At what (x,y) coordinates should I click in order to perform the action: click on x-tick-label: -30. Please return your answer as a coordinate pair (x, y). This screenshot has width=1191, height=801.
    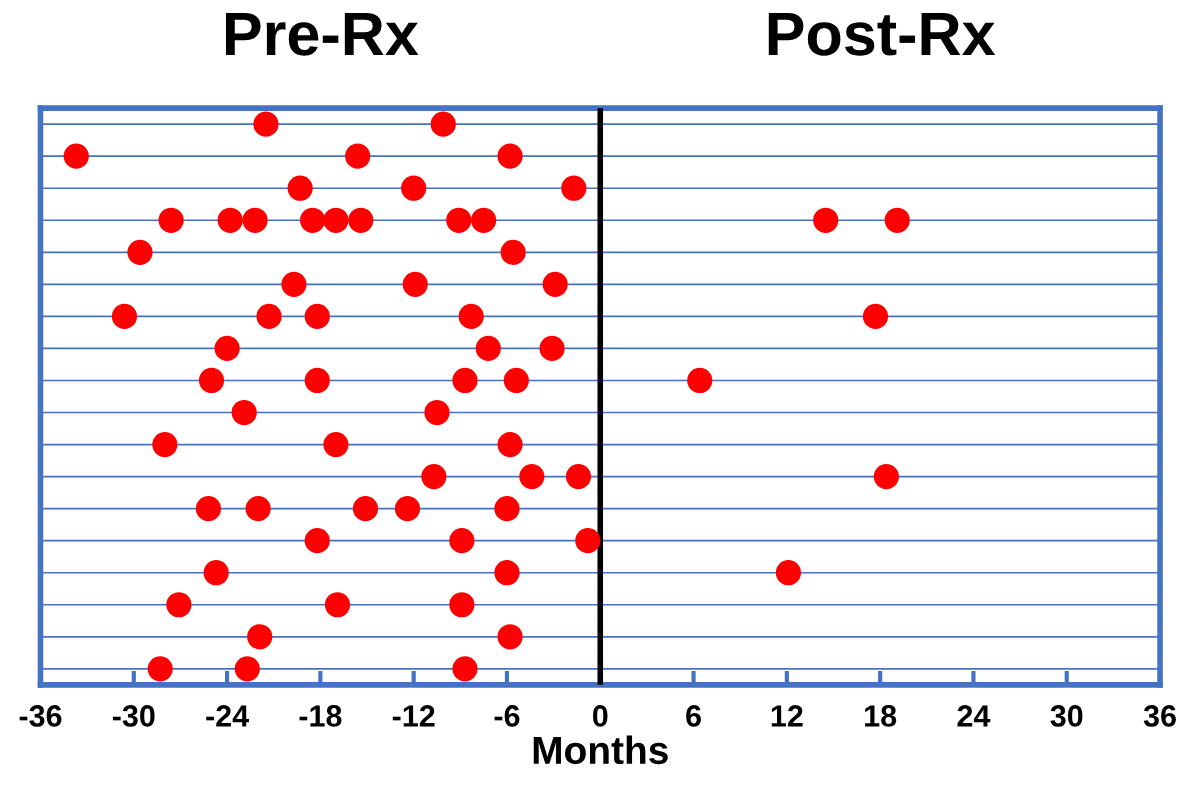
    Looking at the image, I should click on (133, 716).